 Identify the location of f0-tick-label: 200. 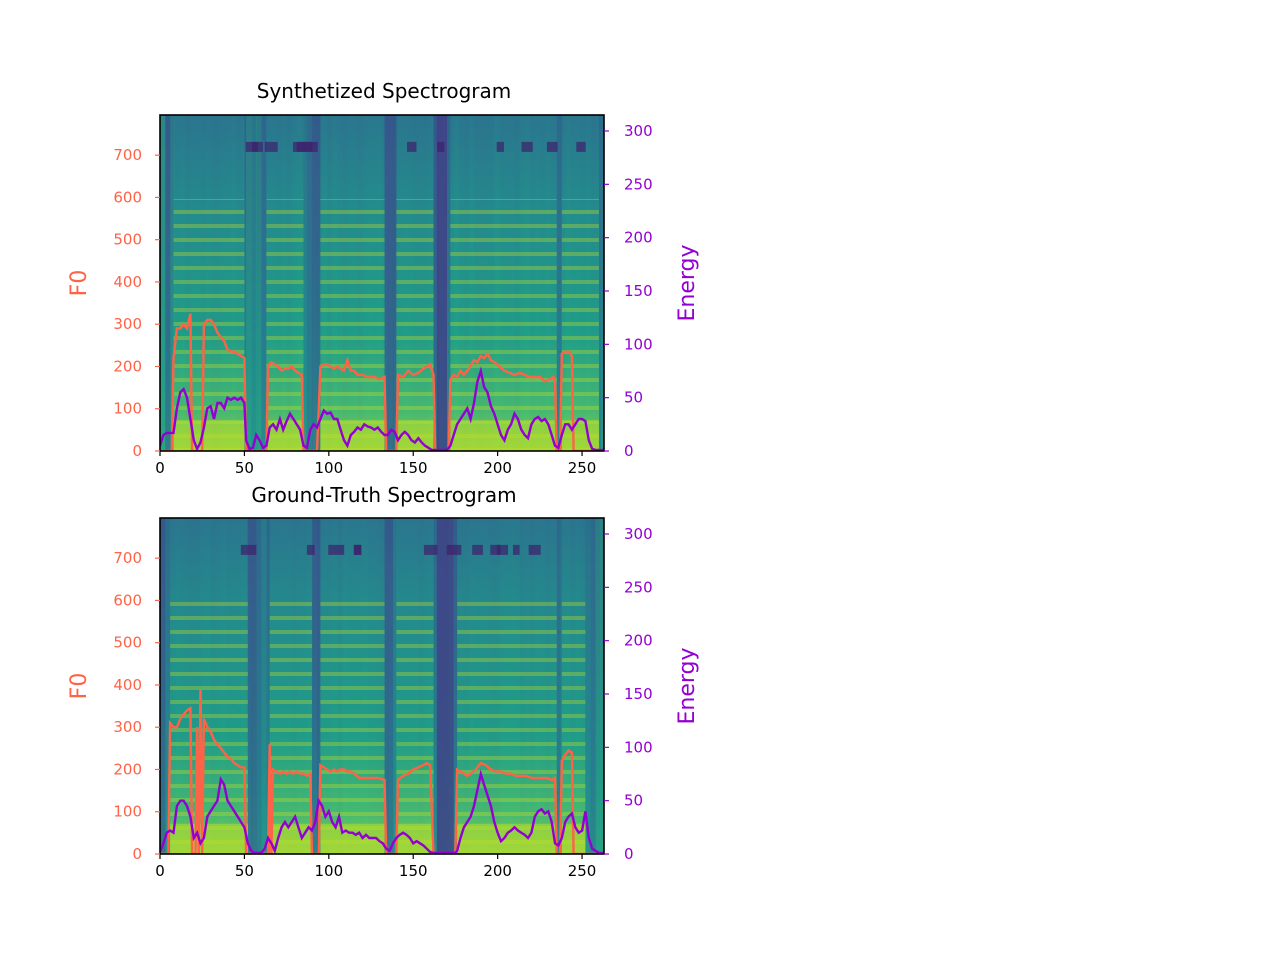
(127, 366).